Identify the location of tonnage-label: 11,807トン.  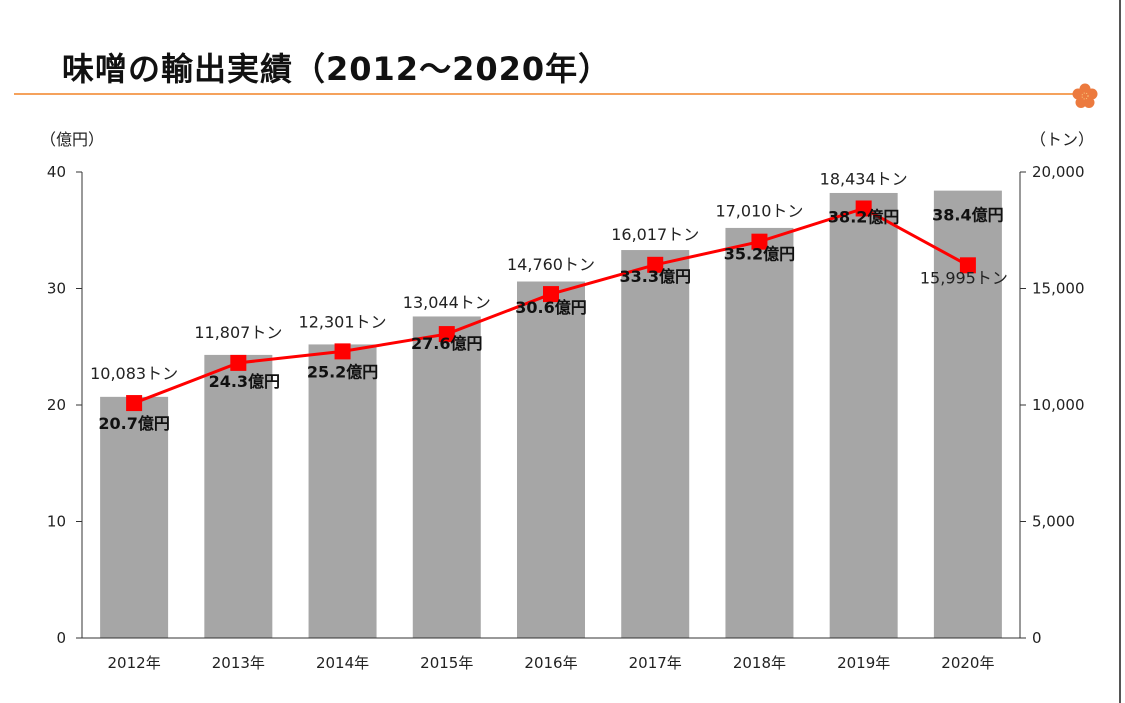
(238, 332).